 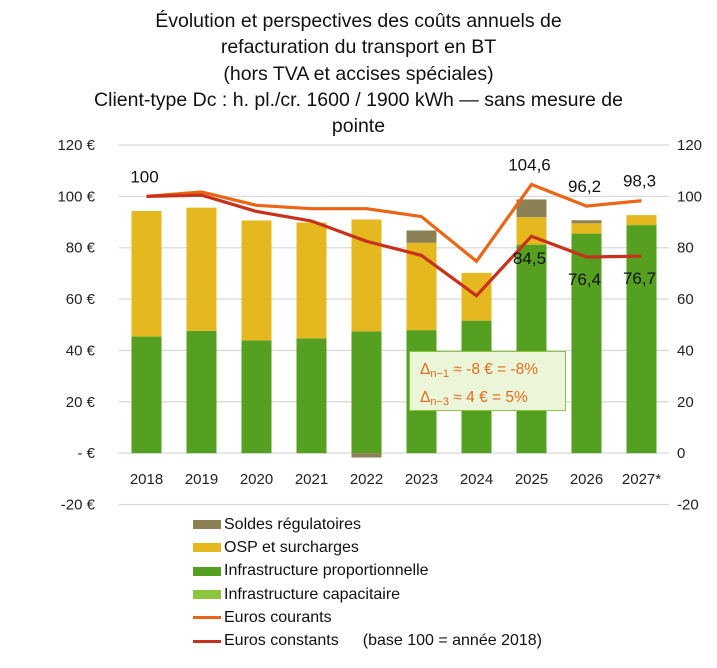 I want to click on line-euros-courants, so click(x=394, y=223).